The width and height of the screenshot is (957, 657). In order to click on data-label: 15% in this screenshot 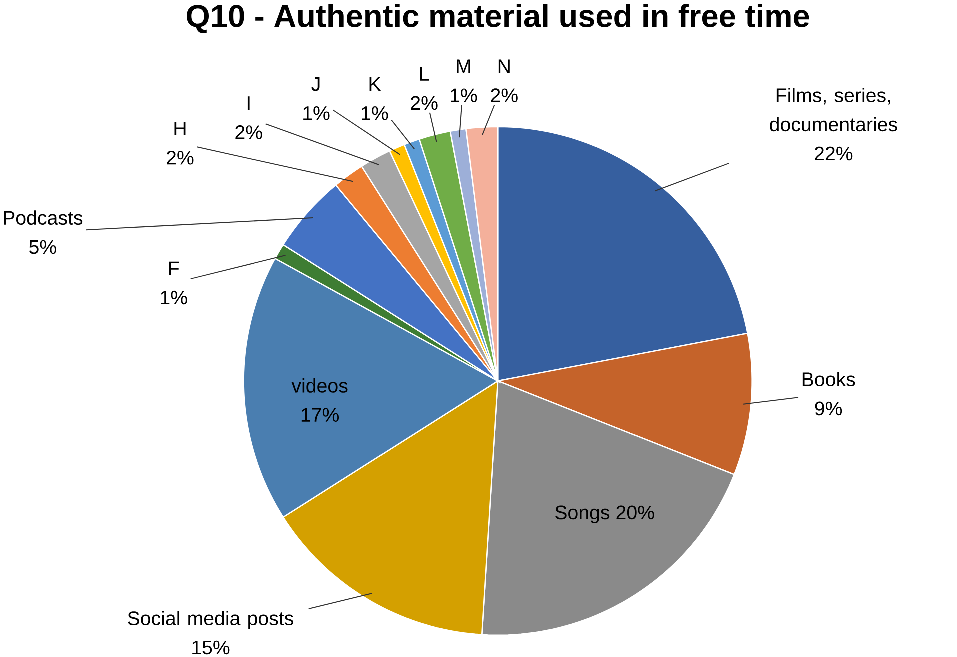, I will do `click(211, 647)`.